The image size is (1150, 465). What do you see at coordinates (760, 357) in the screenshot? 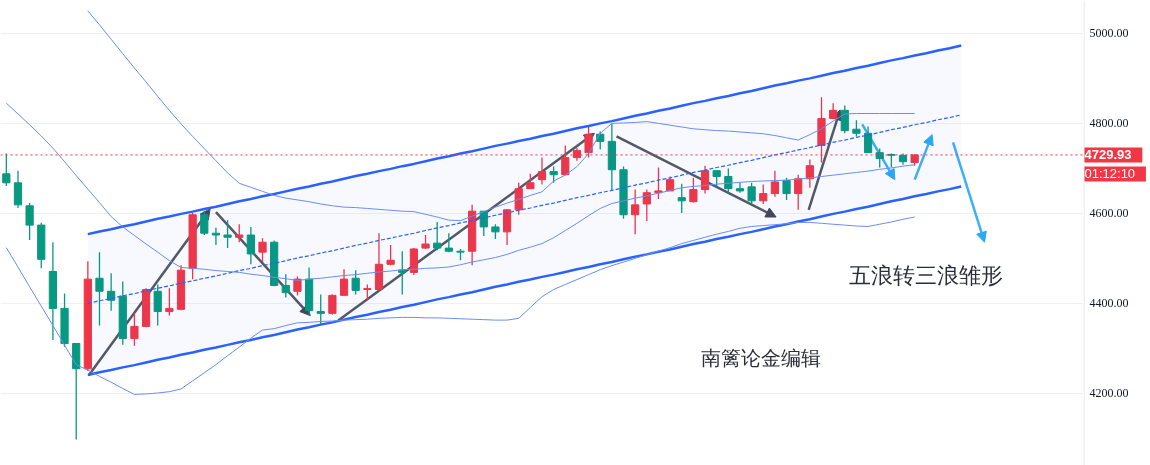
I see `annotation: 南篱论金编辑` at bounding box center [760, 357].